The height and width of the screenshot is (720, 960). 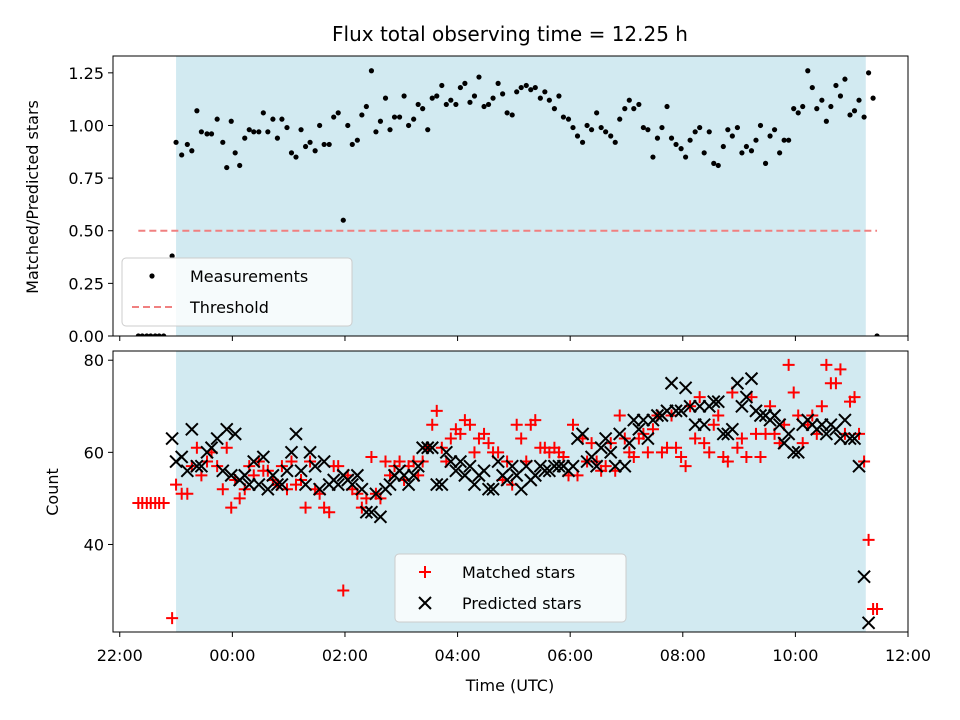 What do you see at coordinates (425, 603) in the screenshot?
I see `legend-predicted-stars-marker` at bounding box center [425, 603].